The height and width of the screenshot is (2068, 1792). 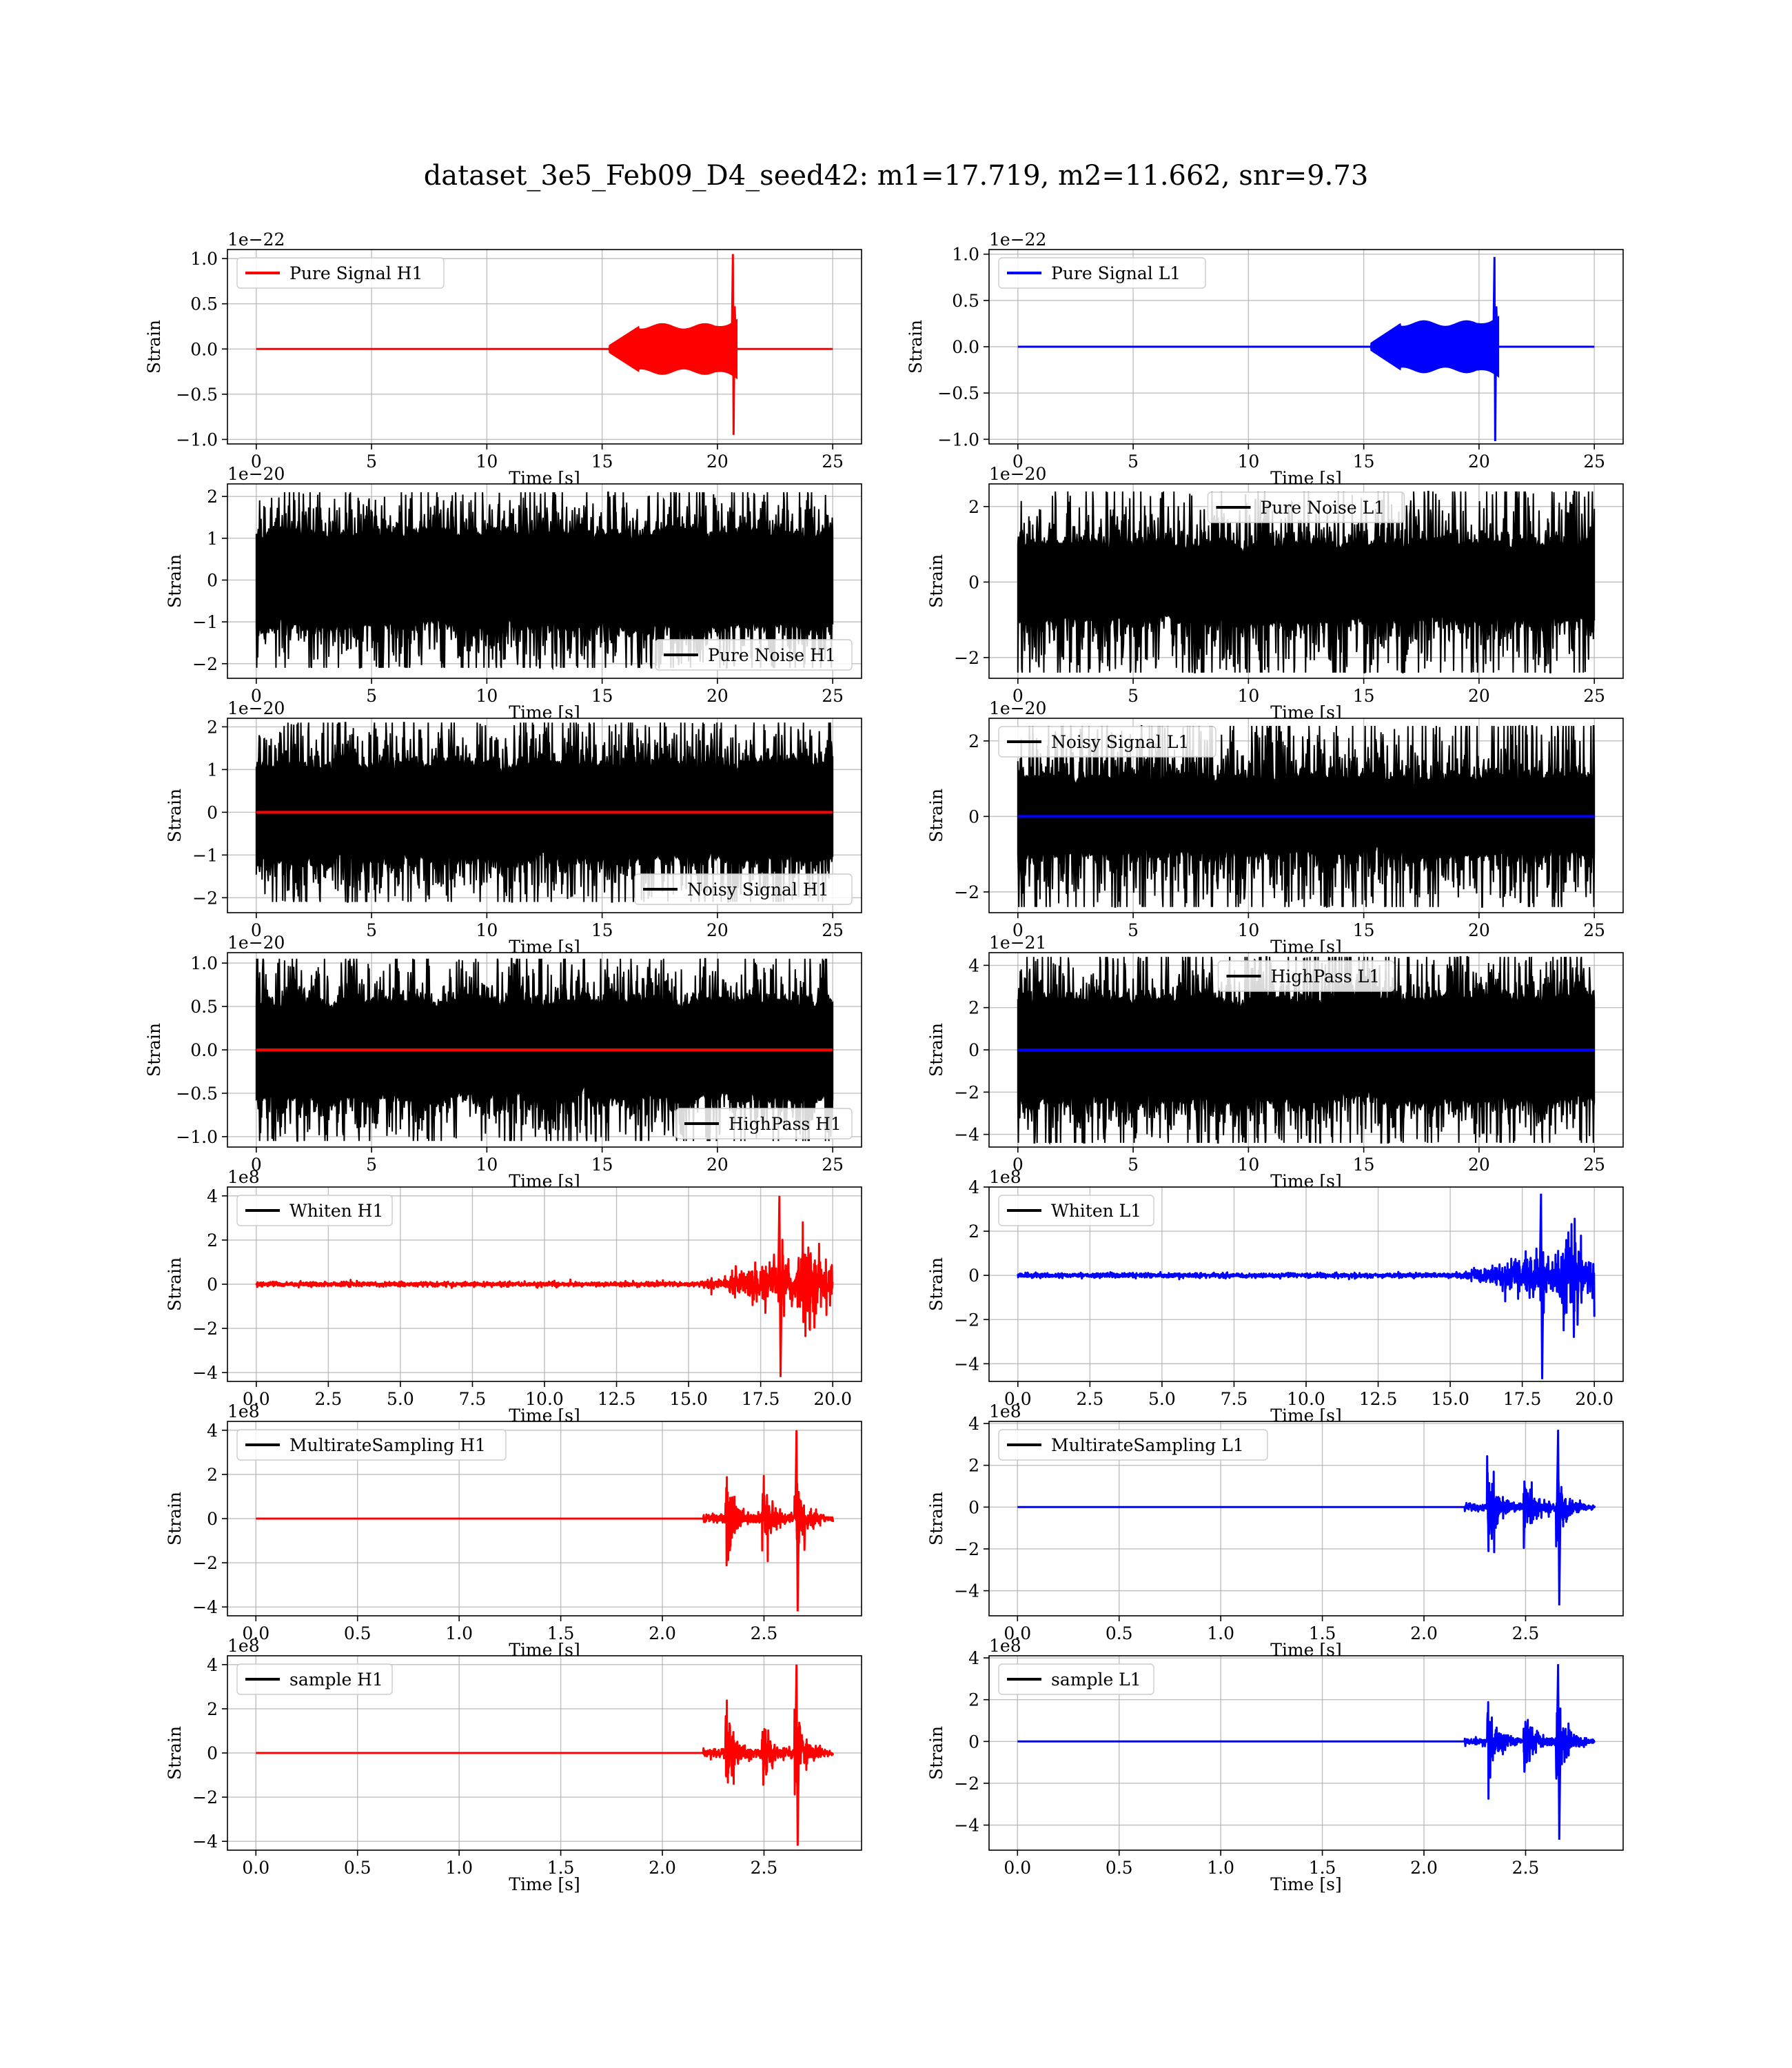 I want to click on x-tick-label: 0, so click(x=1018, y=462).